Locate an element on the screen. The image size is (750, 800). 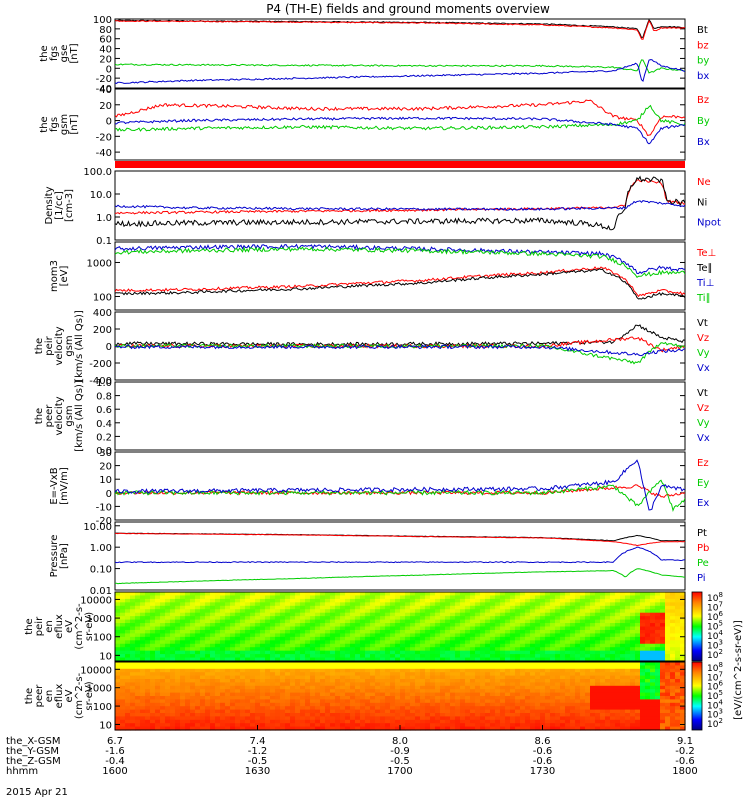
ytick-label: 0.1 is located at coordinates (104, 241).